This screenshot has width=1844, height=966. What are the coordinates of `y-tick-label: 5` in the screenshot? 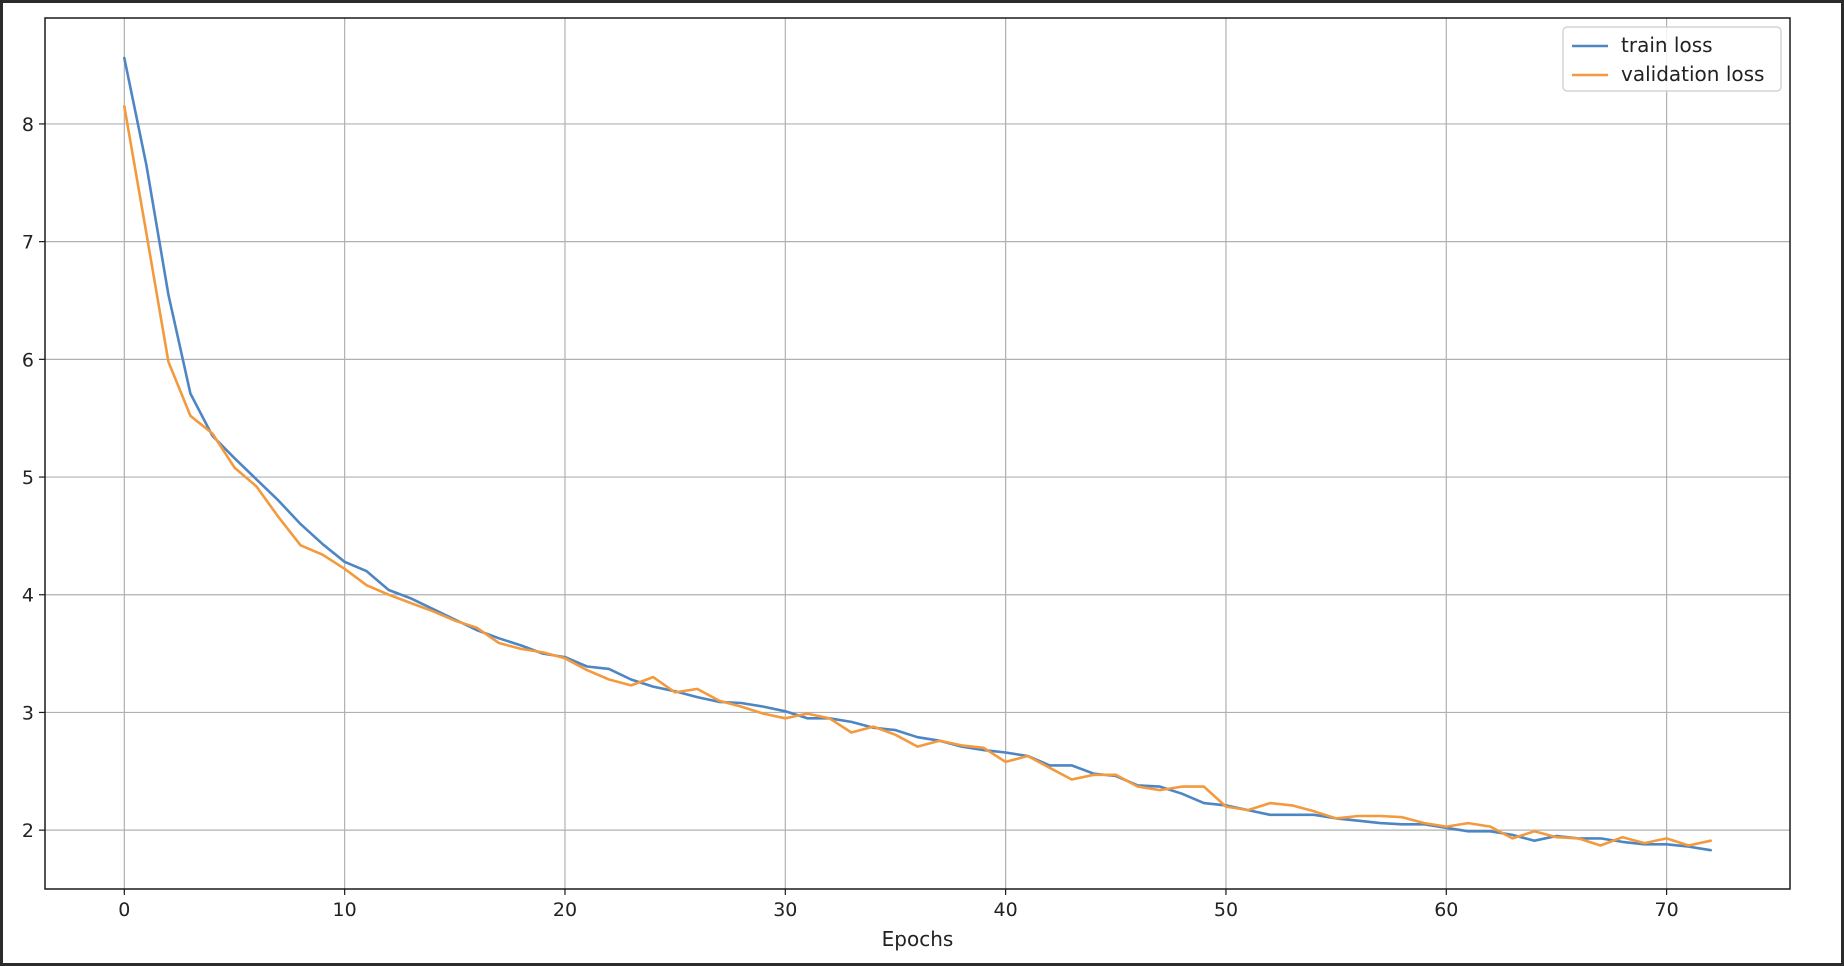 It's located at (28, 478).